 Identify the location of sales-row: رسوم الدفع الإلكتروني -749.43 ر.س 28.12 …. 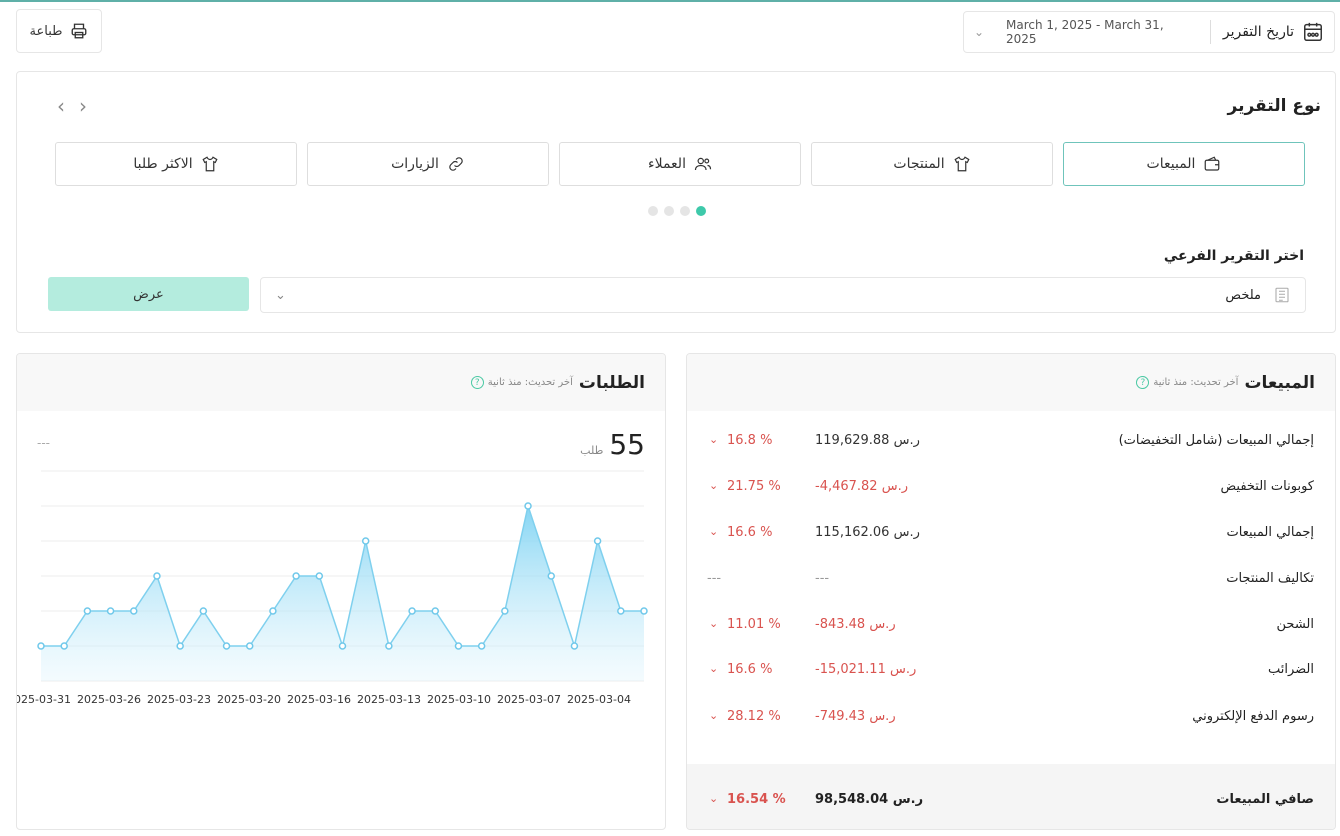
(1011, 718).